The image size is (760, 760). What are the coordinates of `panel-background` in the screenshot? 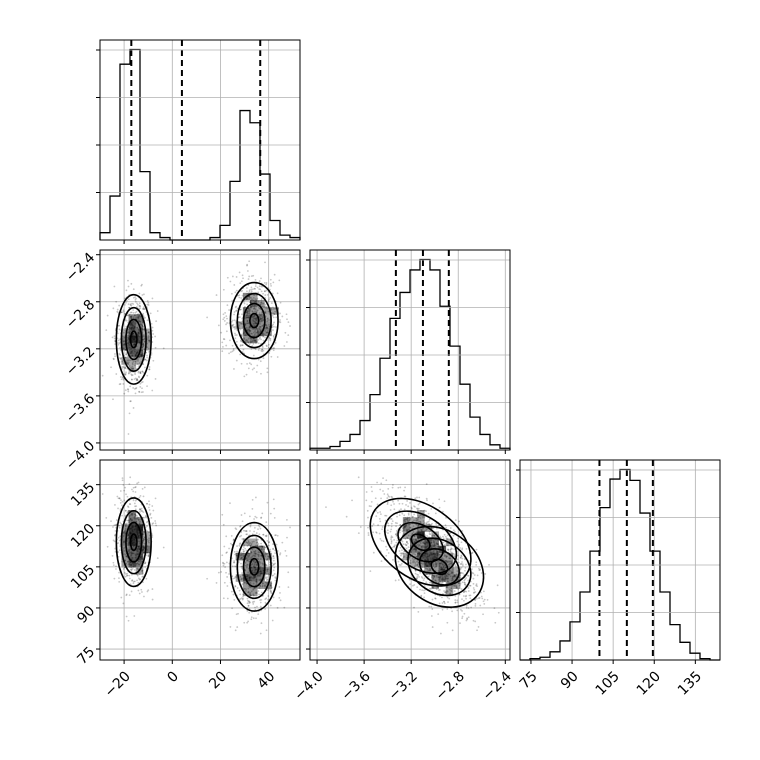 It's located at (620, 560).